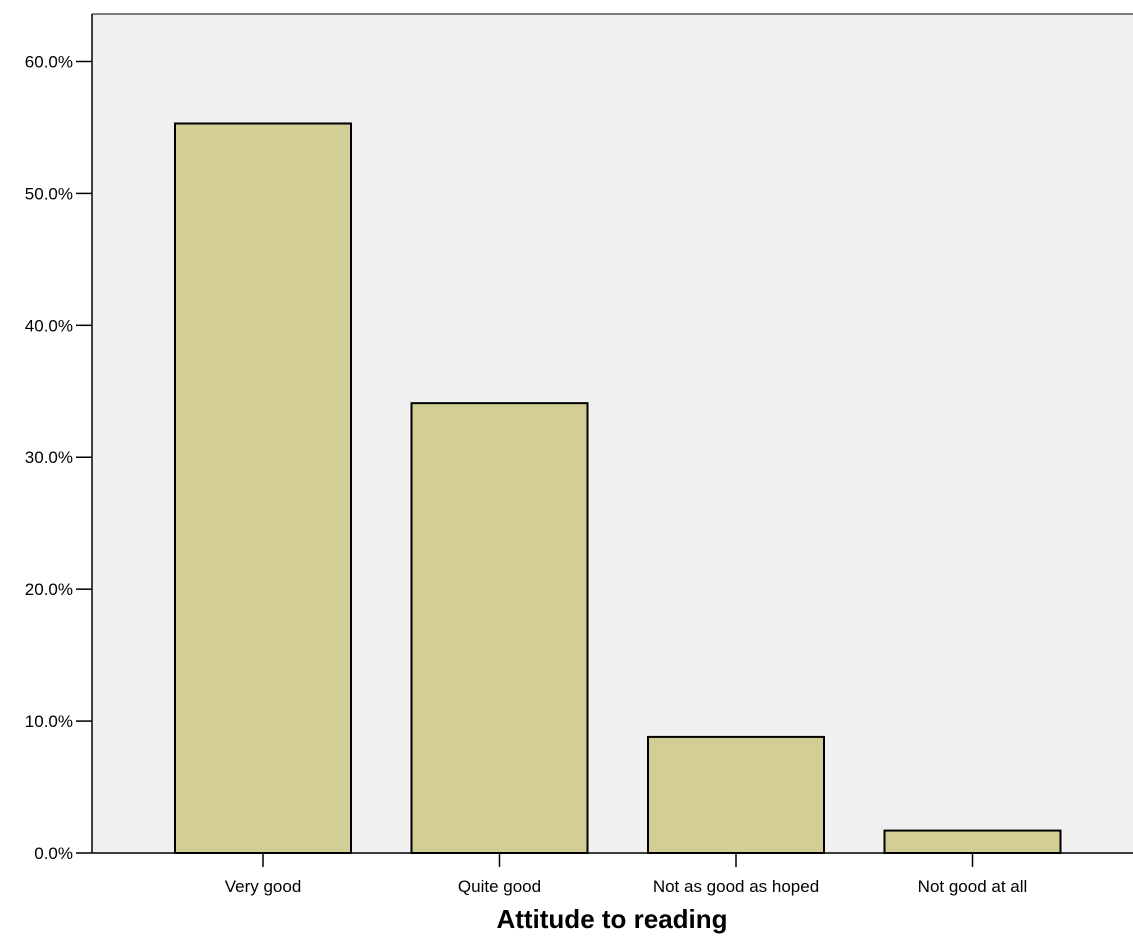  Describe the element at coordinates (49, 193) in the screenshot. I see `y-tick-label-5: 50.0%` at that location.